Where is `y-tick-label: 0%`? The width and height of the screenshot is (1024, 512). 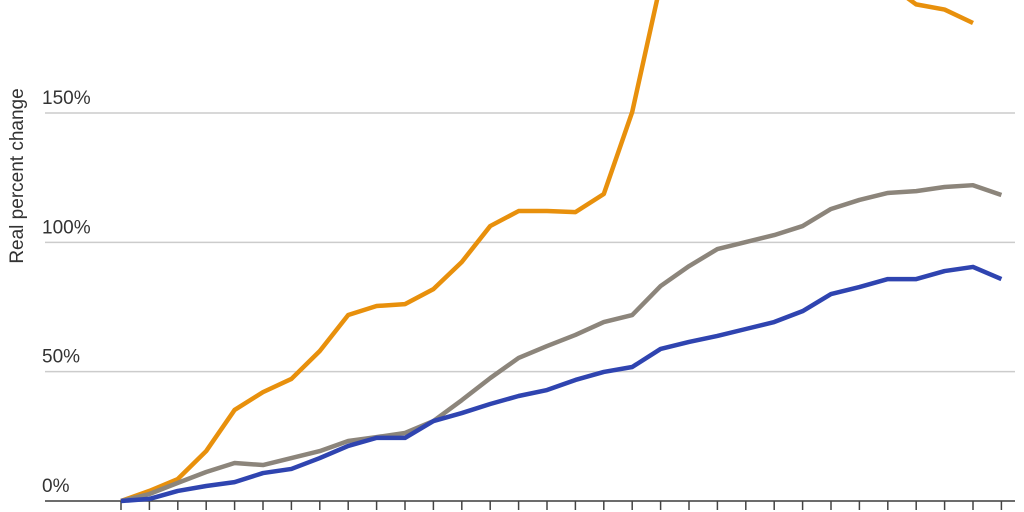
y-tick-label: 0% is located at coordinates (56, 486).